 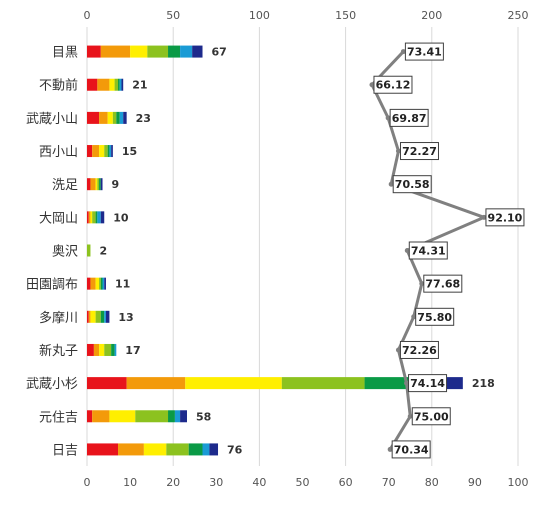 What do you see at coordinates (409, 118) in the screenshot?
I see `data-label: 69.87` at bounding box center [409, 118].